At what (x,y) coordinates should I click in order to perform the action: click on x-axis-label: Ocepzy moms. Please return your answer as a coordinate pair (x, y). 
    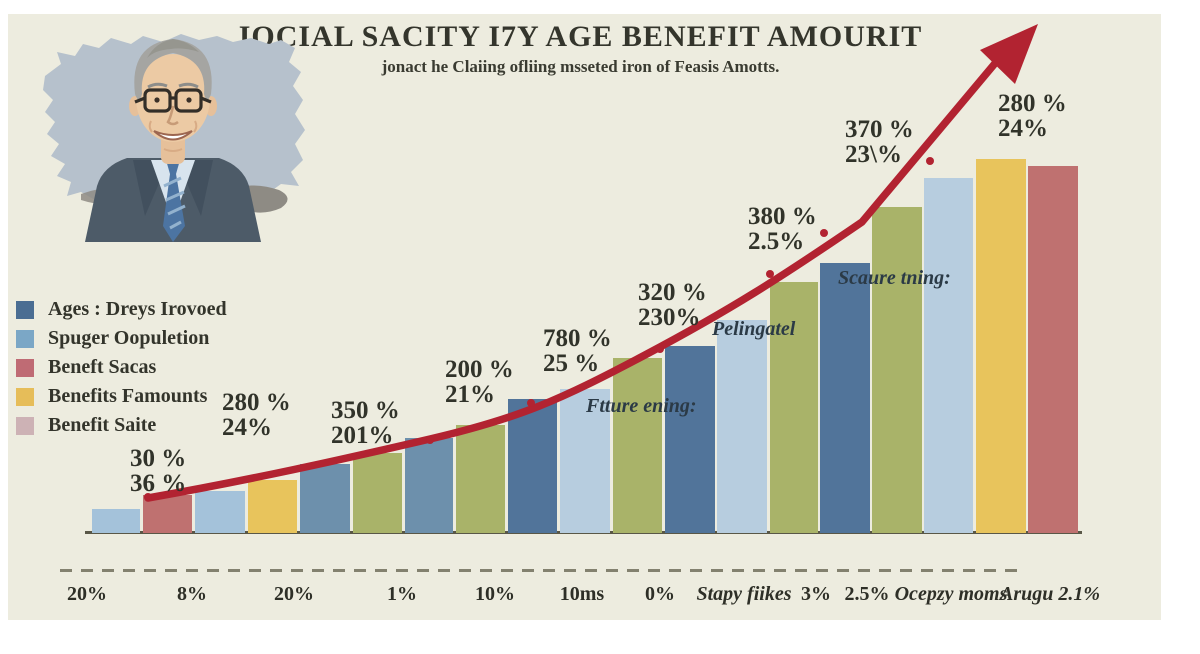
    Looking at the image, I should click on (951, 594).